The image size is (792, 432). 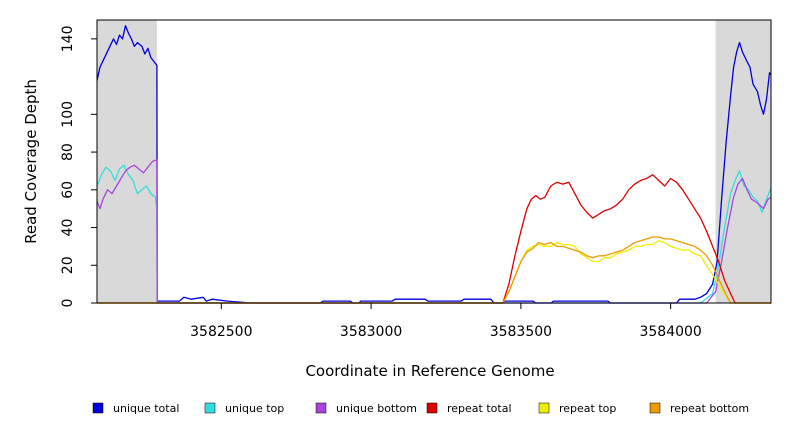 I want to click on legend-item: repeat bottom, so click(x=699, y=408).